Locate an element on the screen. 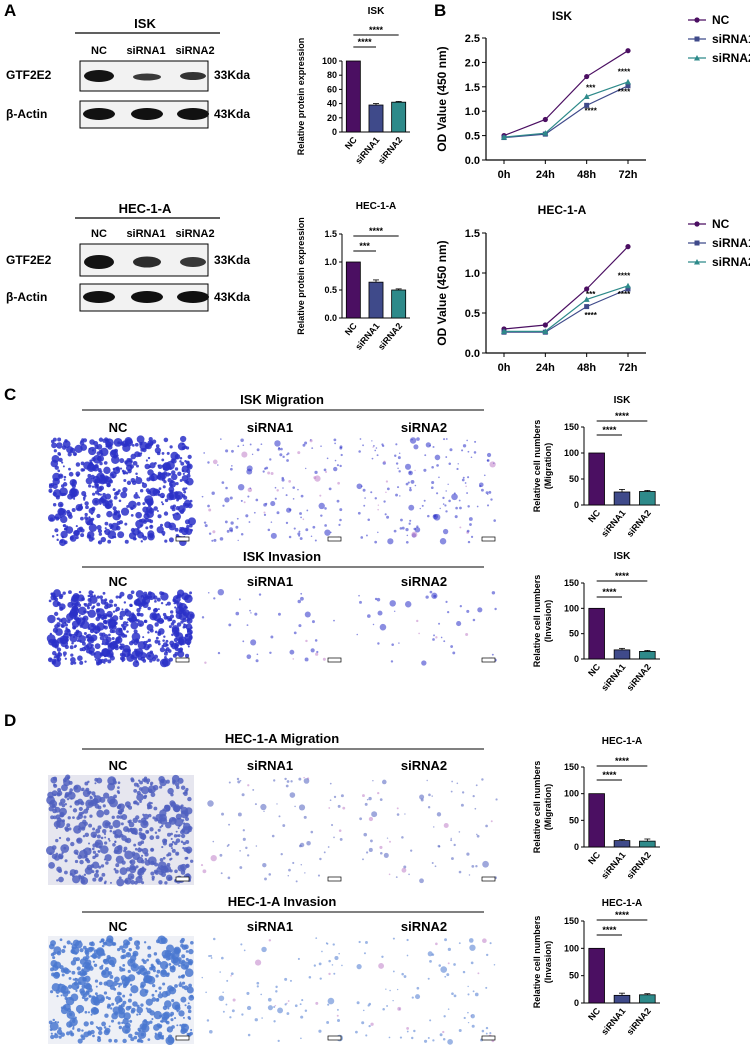 The height and width of the screenshot is (1050, 750). y-tick-label: 150 is located at coordinates (571, 583).